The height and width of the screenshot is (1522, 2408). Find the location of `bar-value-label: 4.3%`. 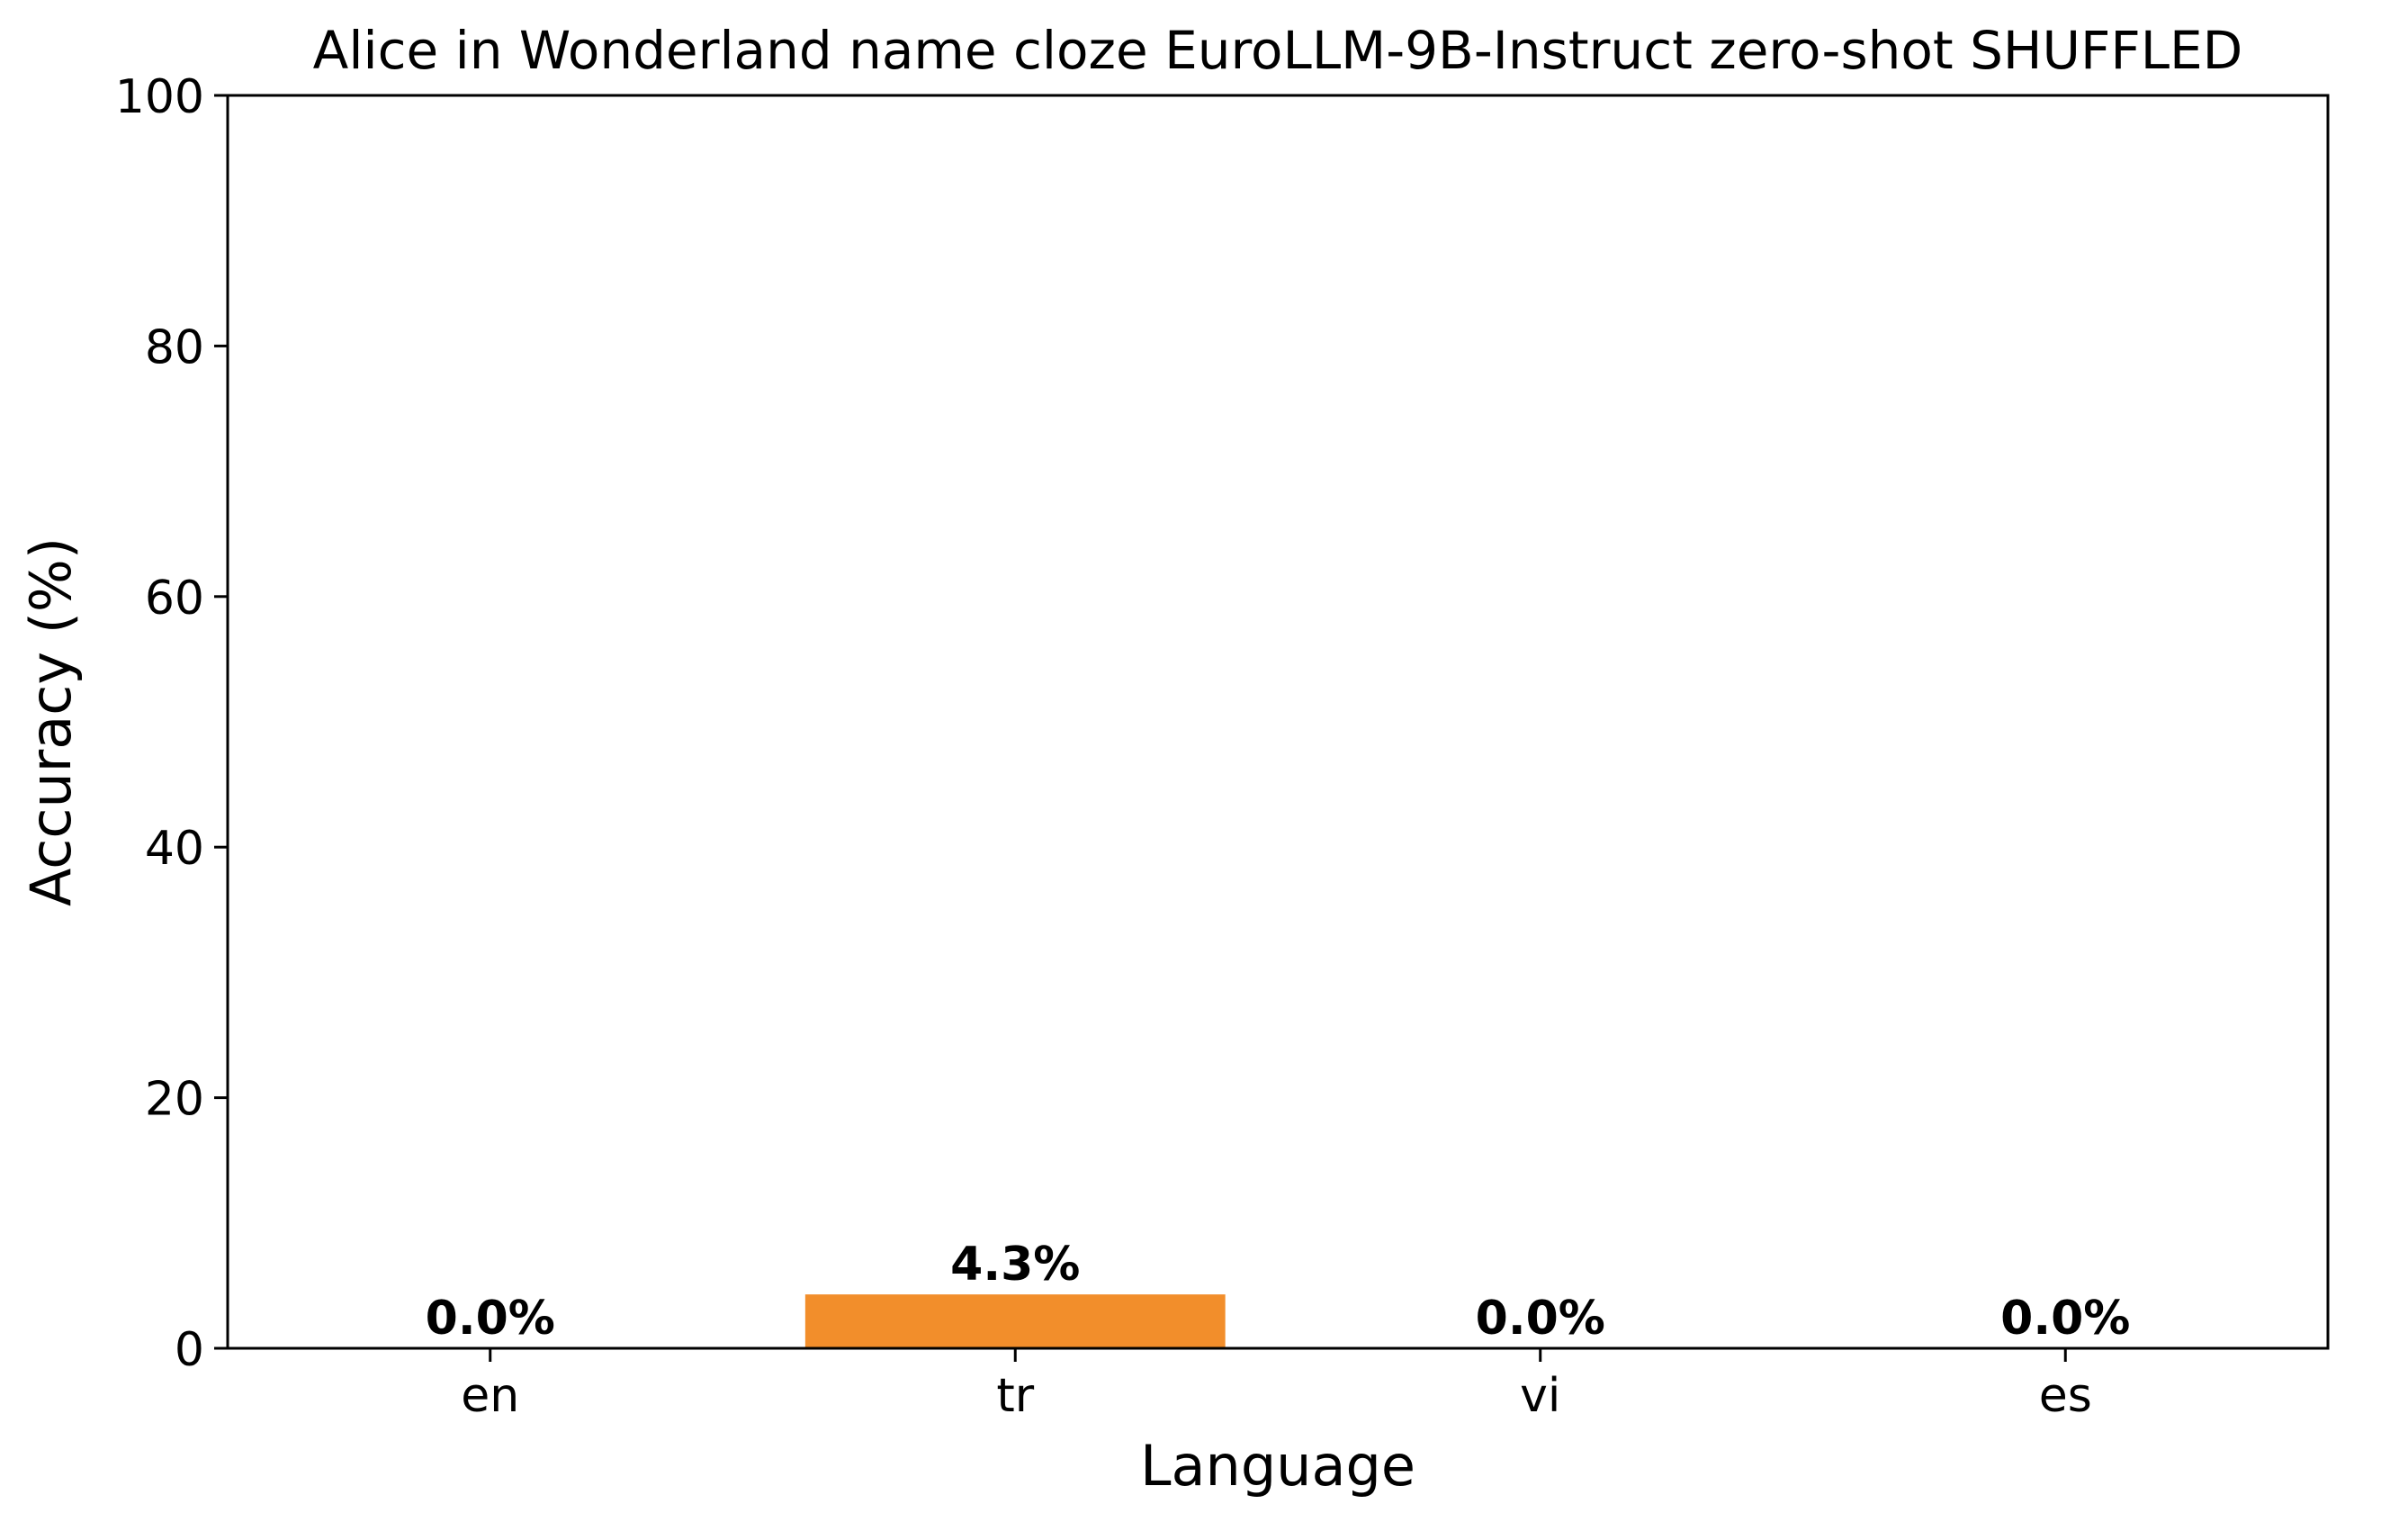

bar-value-label: 4.3% is located at coordinates (1015, 1265).